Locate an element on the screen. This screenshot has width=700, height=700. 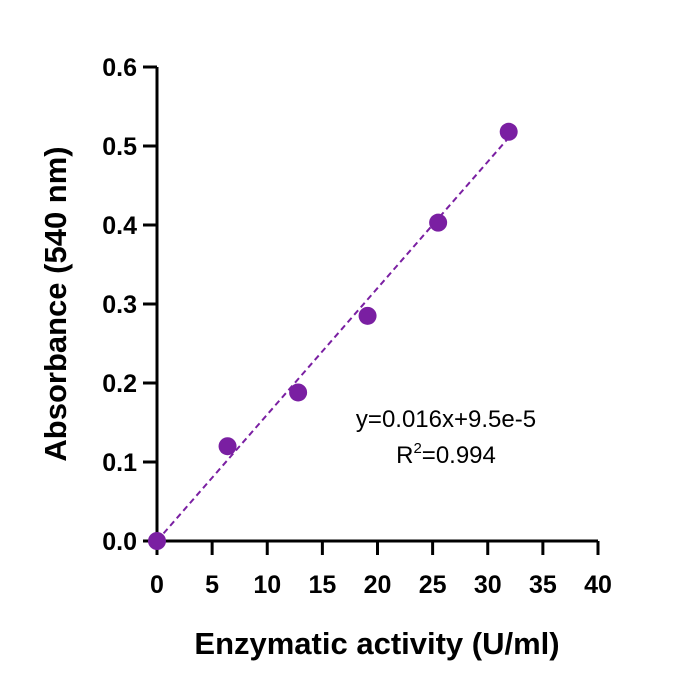
y-tick-label: 0.3 is located at coordinates (119, 305).